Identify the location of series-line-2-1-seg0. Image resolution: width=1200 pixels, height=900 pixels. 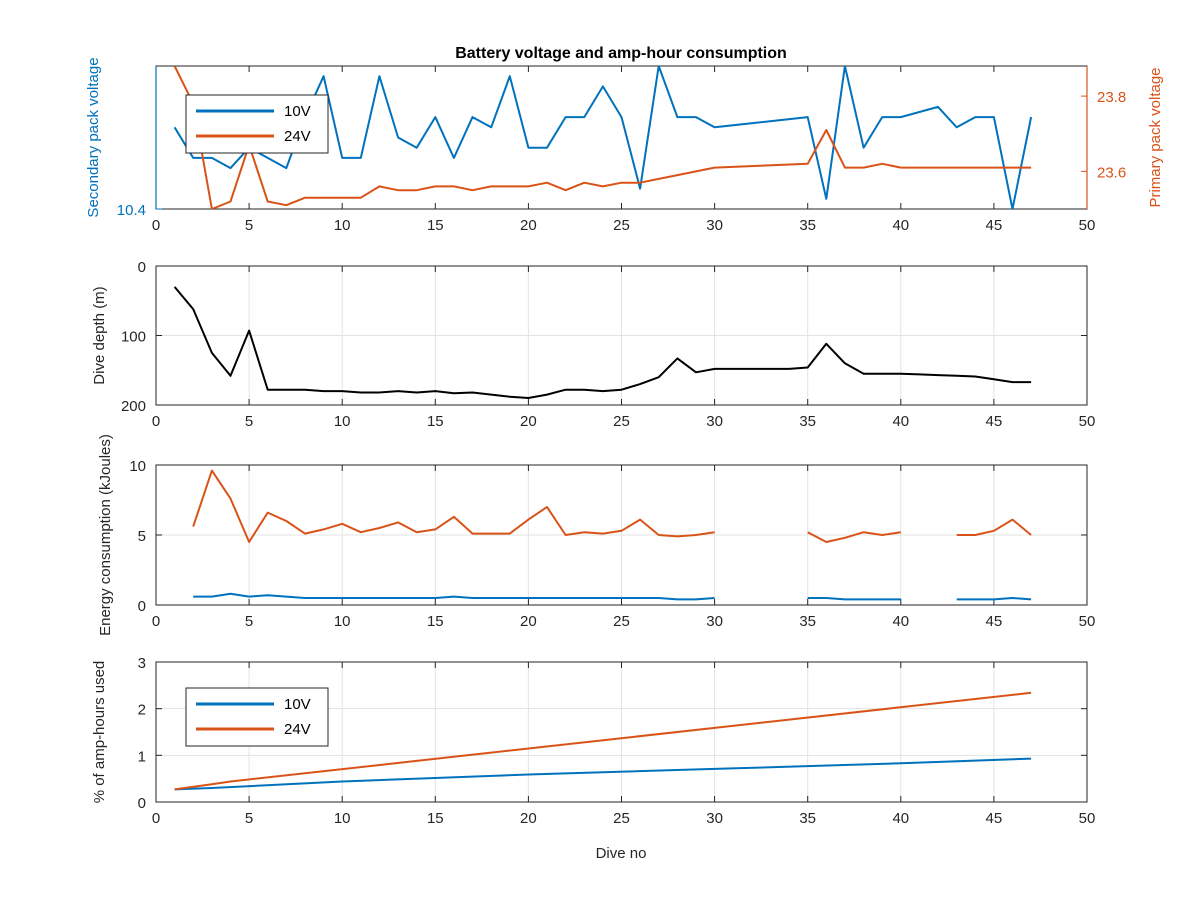
(454, 596).